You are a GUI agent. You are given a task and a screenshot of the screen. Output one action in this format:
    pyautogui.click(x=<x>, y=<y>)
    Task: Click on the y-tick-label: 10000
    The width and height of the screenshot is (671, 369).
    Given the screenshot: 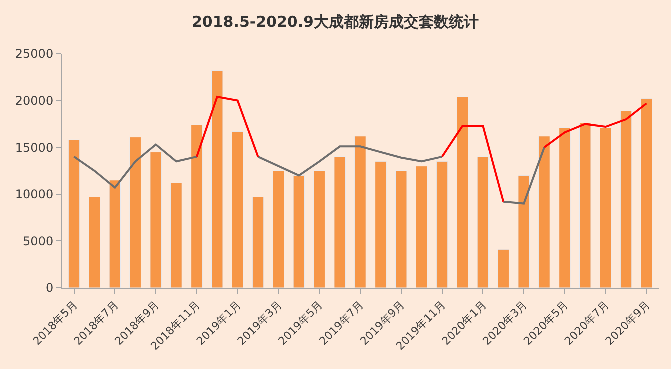 What is the action you would take?
    pyautogui.click(x=34, y=195)
    